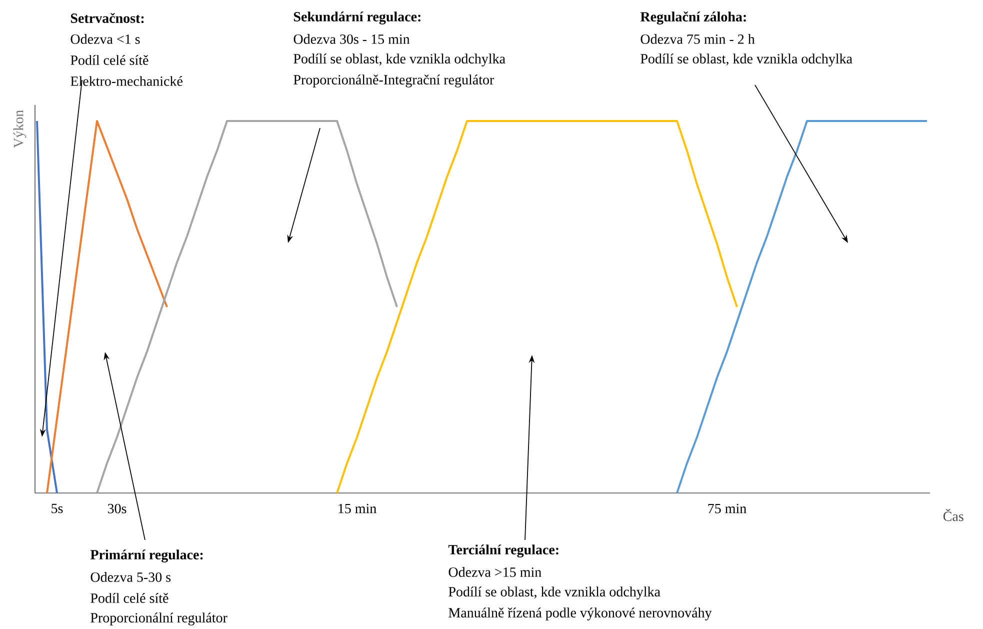 The height and width of the screenshot is (629, 983). I want to click on x-tick-label: 75 min, so click(727, 509).